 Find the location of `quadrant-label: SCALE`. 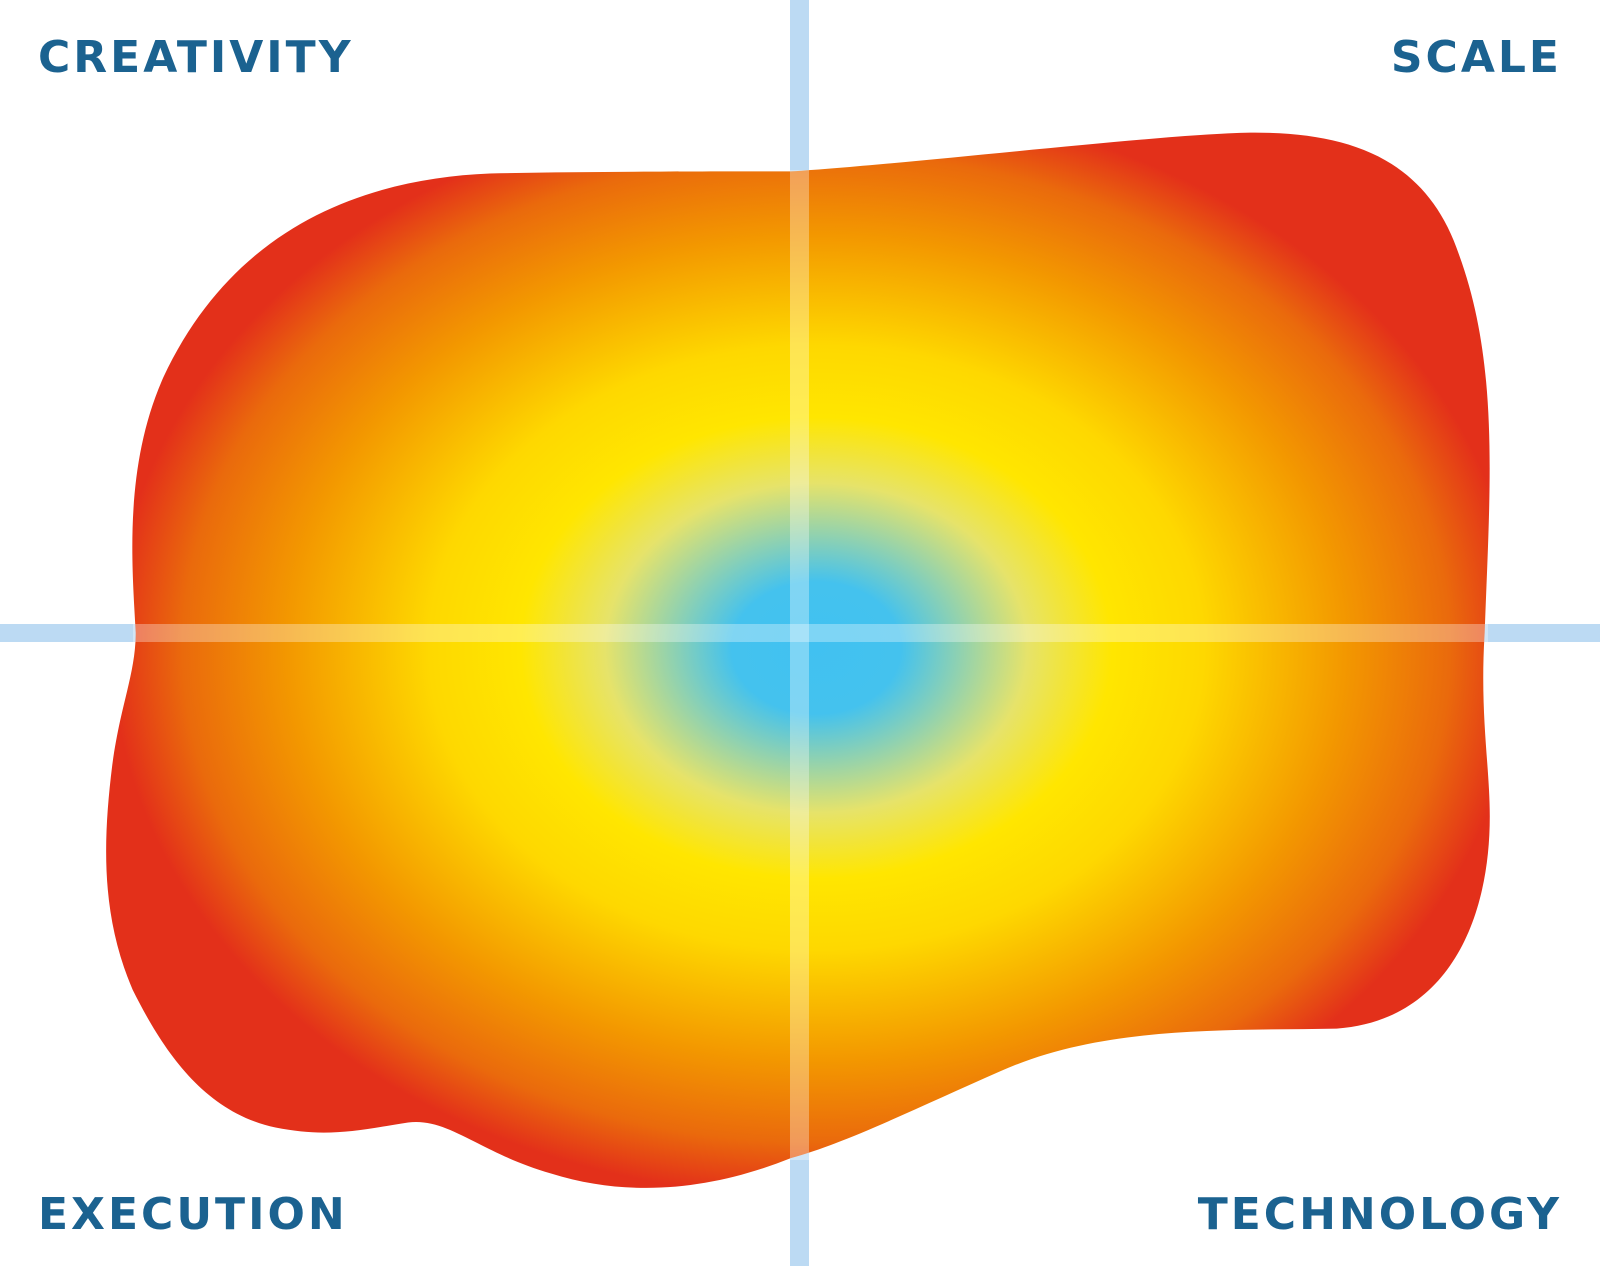

quadrant-label: SCALE is located at coordinates (1476, 57).